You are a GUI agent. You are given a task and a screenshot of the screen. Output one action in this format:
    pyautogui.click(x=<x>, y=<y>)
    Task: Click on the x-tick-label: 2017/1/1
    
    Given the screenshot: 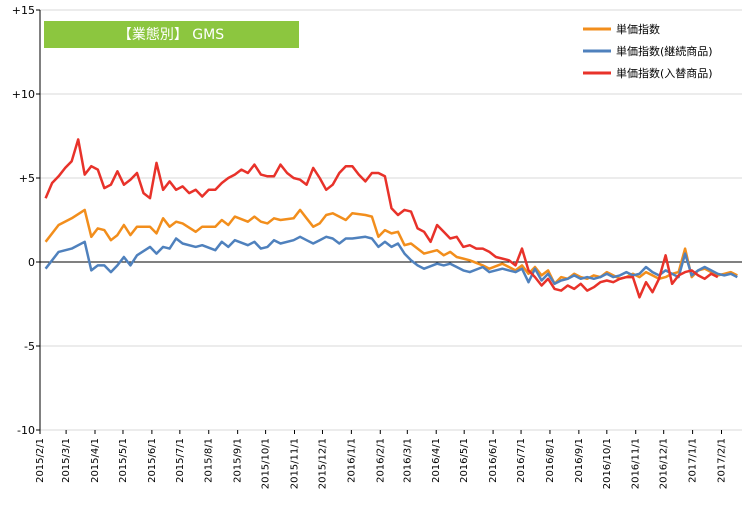 What is the action you would take?
    pyautogui.click(x=693, y=460)
    